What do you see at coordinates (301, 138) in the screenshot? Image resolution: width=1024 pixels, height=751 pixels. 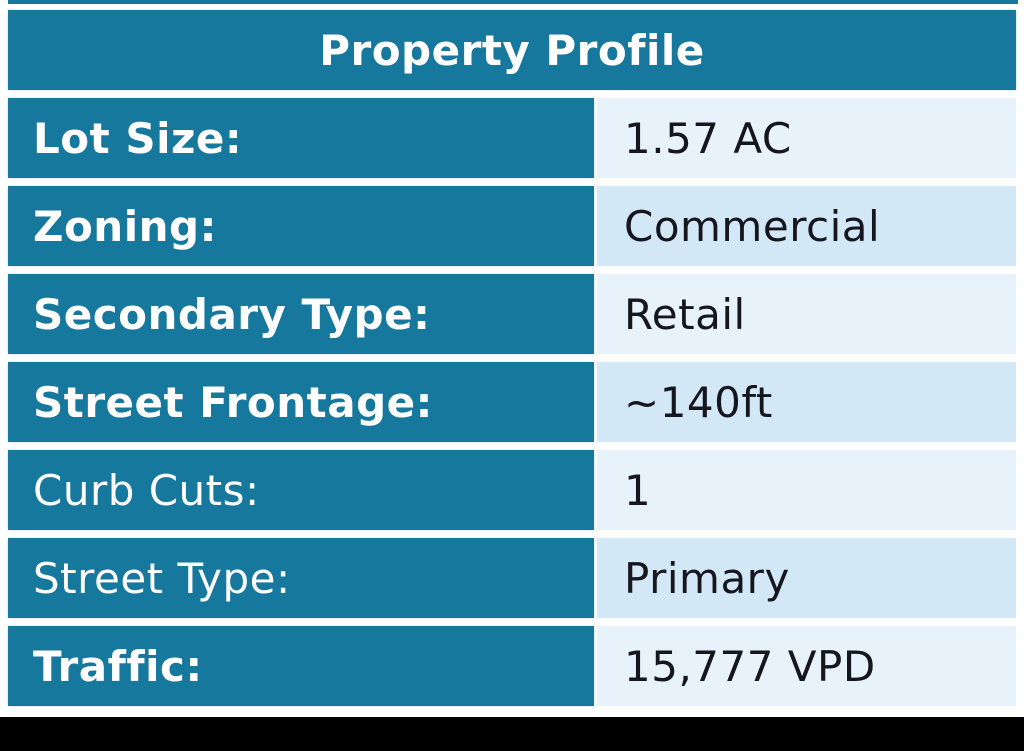 I see `row-label: Lot Size:` at bounding box center [301, 138].